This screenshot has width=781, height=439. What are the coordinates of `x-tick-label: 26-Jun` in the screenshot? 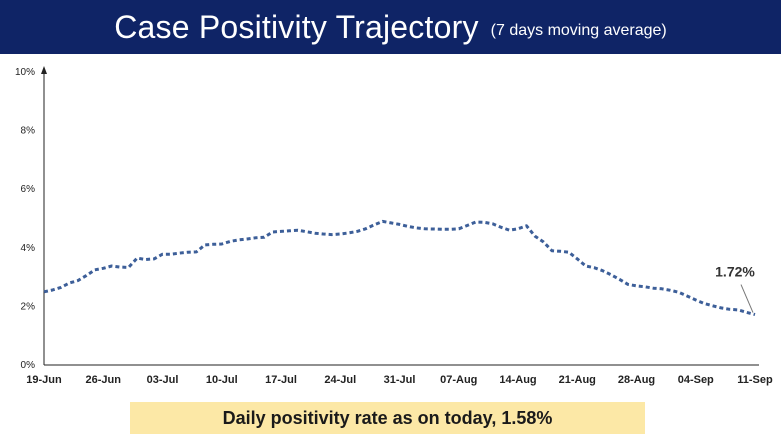 It's located at (104, 380).